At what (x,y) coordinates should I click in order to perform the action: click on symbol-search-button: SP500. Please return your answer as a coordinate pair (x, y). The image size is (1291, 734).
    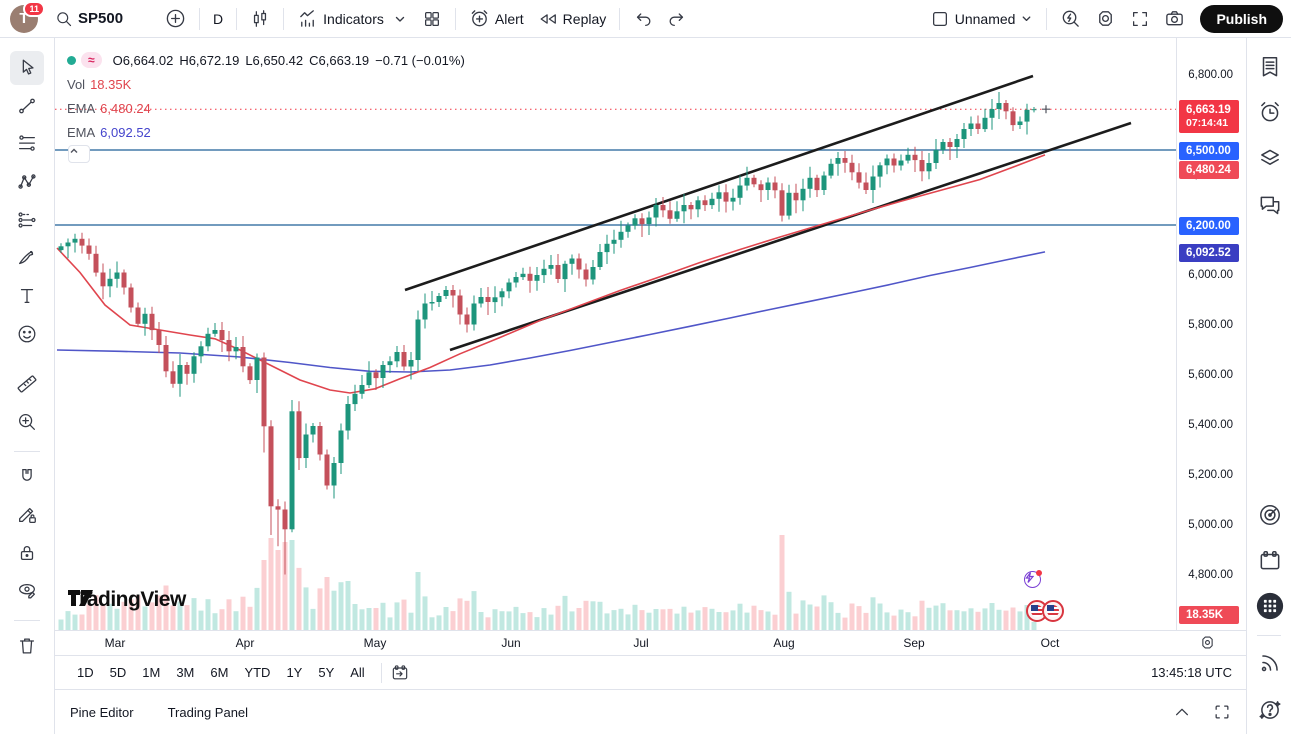
    Looking at the image, I should click on (89, 19).